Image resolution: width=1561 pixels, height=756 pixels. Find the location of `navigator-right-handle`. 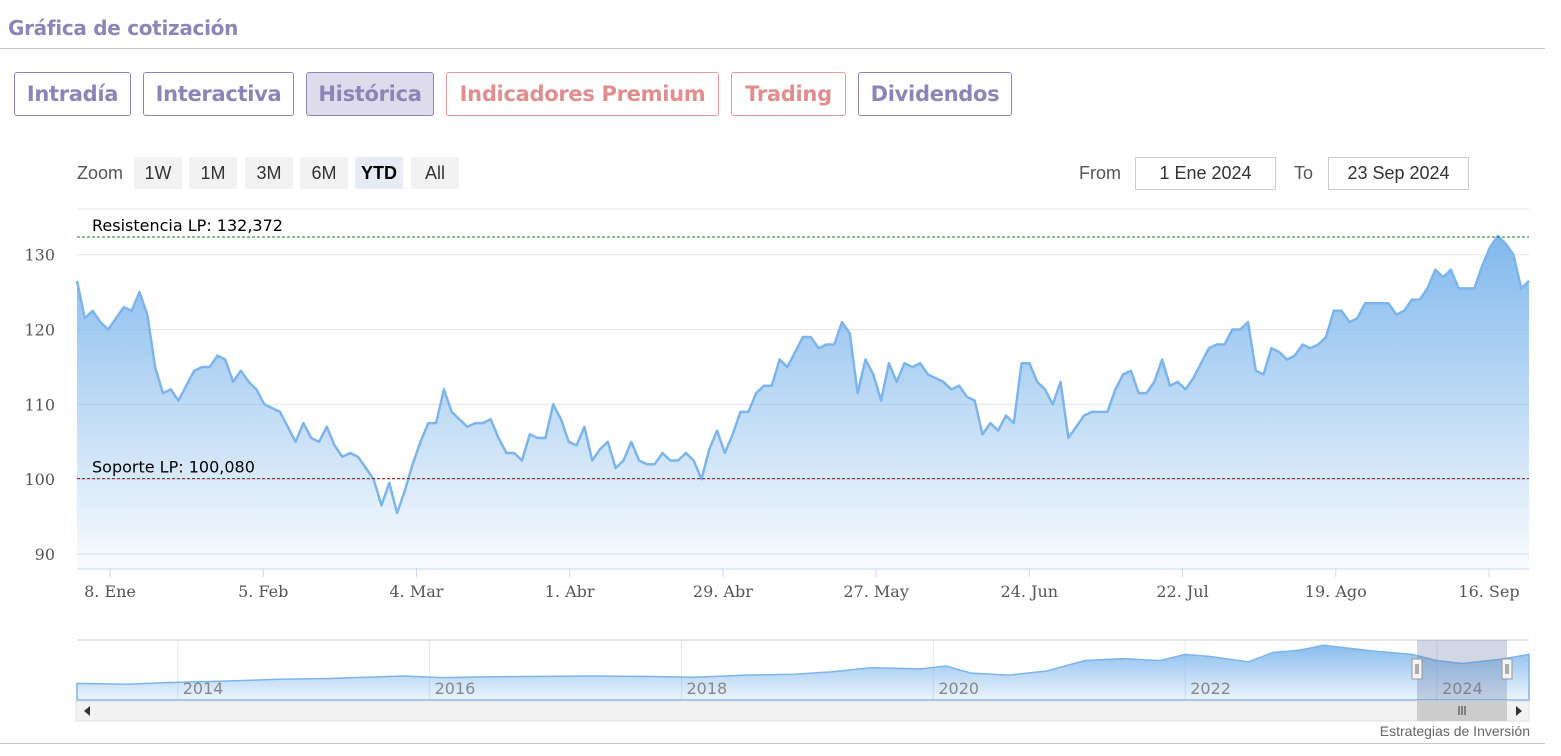

navigator-right-handle is located at coordinates (1507, 669).